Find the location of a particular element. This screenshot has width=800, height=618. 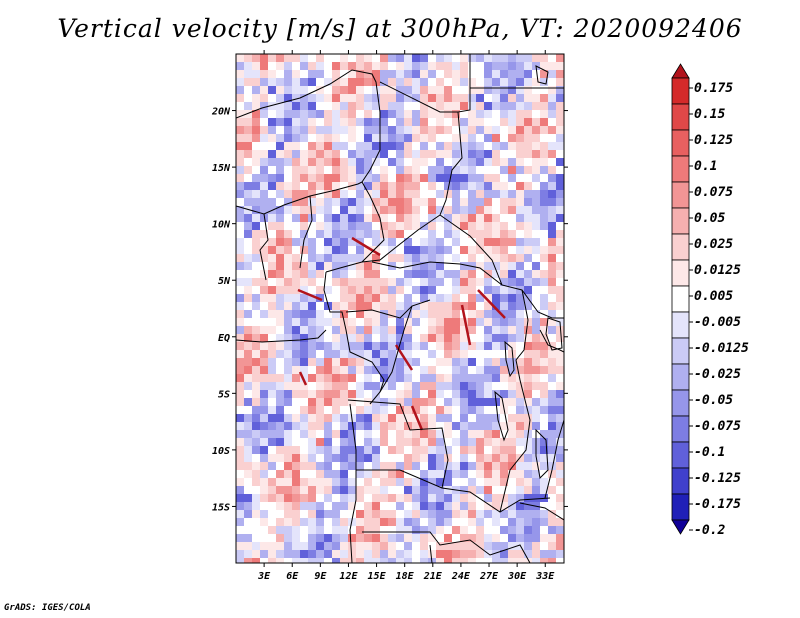

field-streak is located at coordinates (303, 378).